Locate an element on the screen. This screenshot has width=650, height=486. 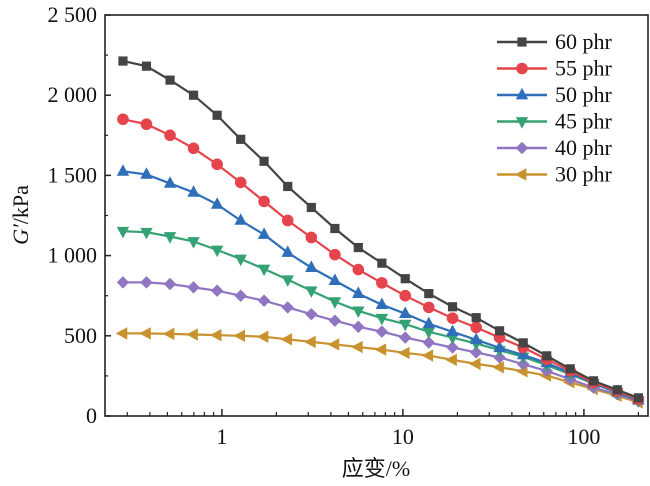
x-tick-label: 100 is located at coordinates (583, 436).